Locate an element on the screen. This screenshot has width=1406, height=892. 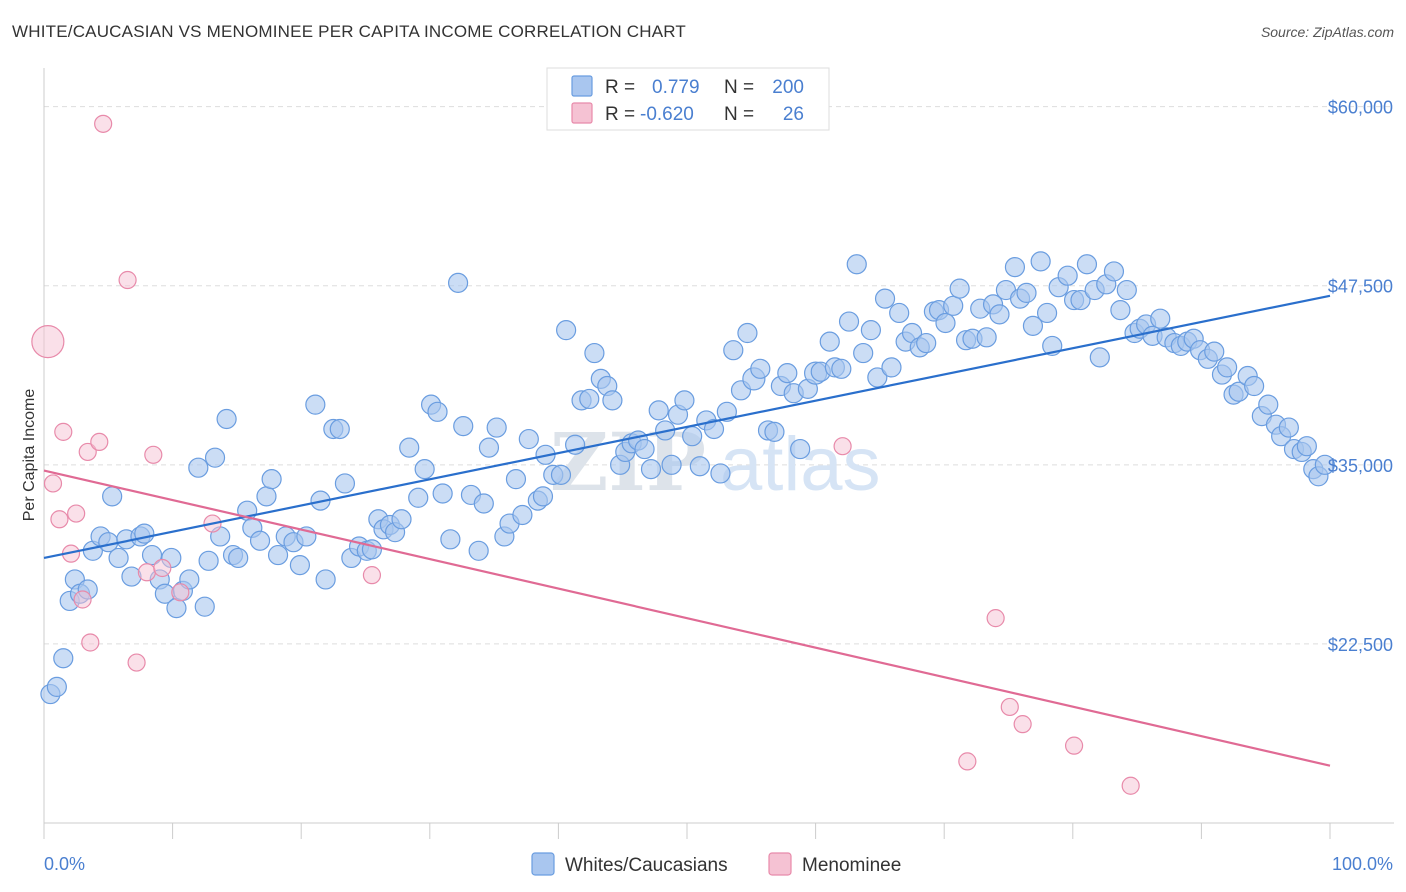
bottom-legend: Whites/Caucasians Menominee is located at coordinates (716, 864).